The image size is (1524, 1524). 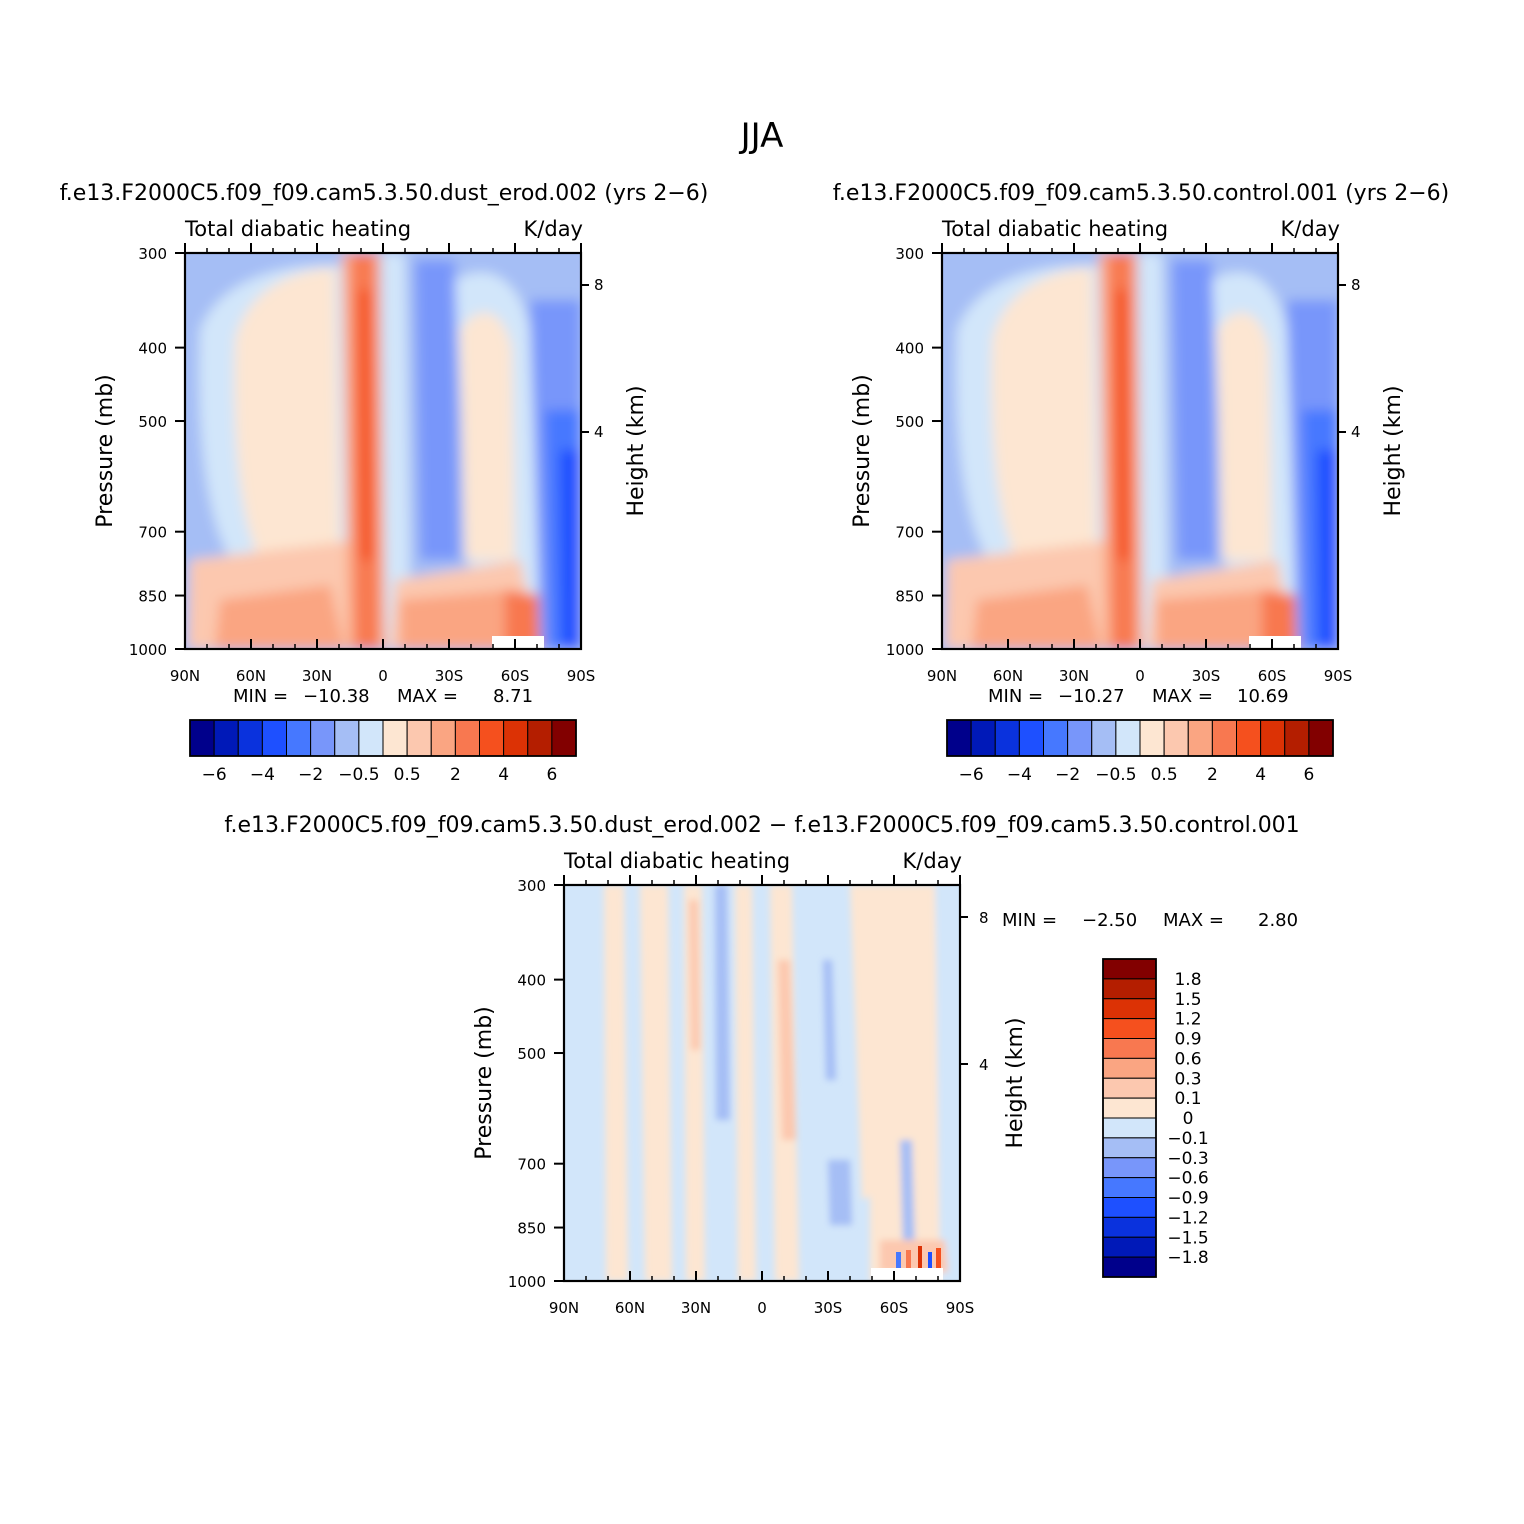 What do you see at coordinates (157, 452) in the screenshot?
I see `y-ticks: 300 400 500 700 850 1000` at bounding box center [157, 452].